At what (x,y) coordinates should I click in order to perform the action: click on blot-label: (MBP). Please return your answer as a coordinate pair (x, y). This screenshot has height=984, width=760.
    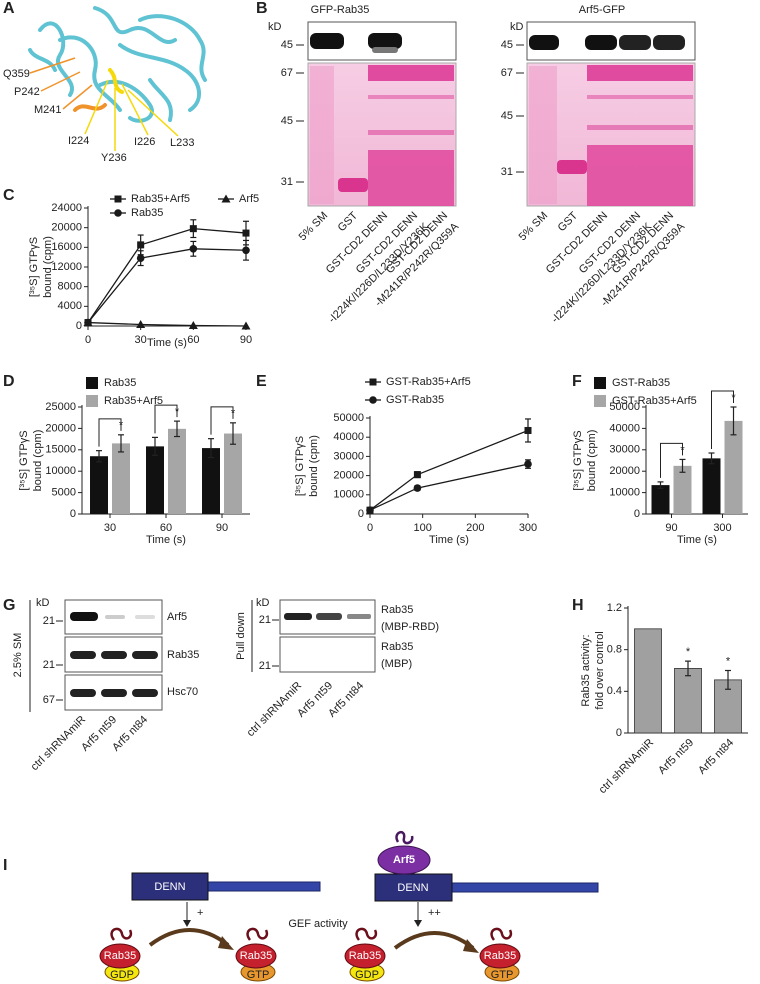
    Looking at the image, I should click on (396, 664).